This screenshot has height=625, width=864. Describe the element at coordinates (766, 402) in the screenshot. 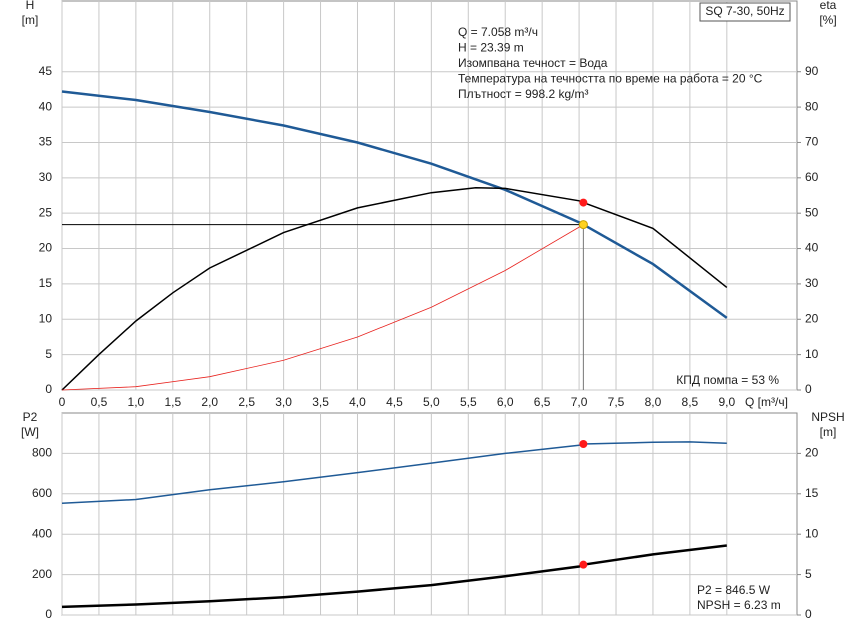

I see `x-axis-label: Q [m³/ч]` at that location.